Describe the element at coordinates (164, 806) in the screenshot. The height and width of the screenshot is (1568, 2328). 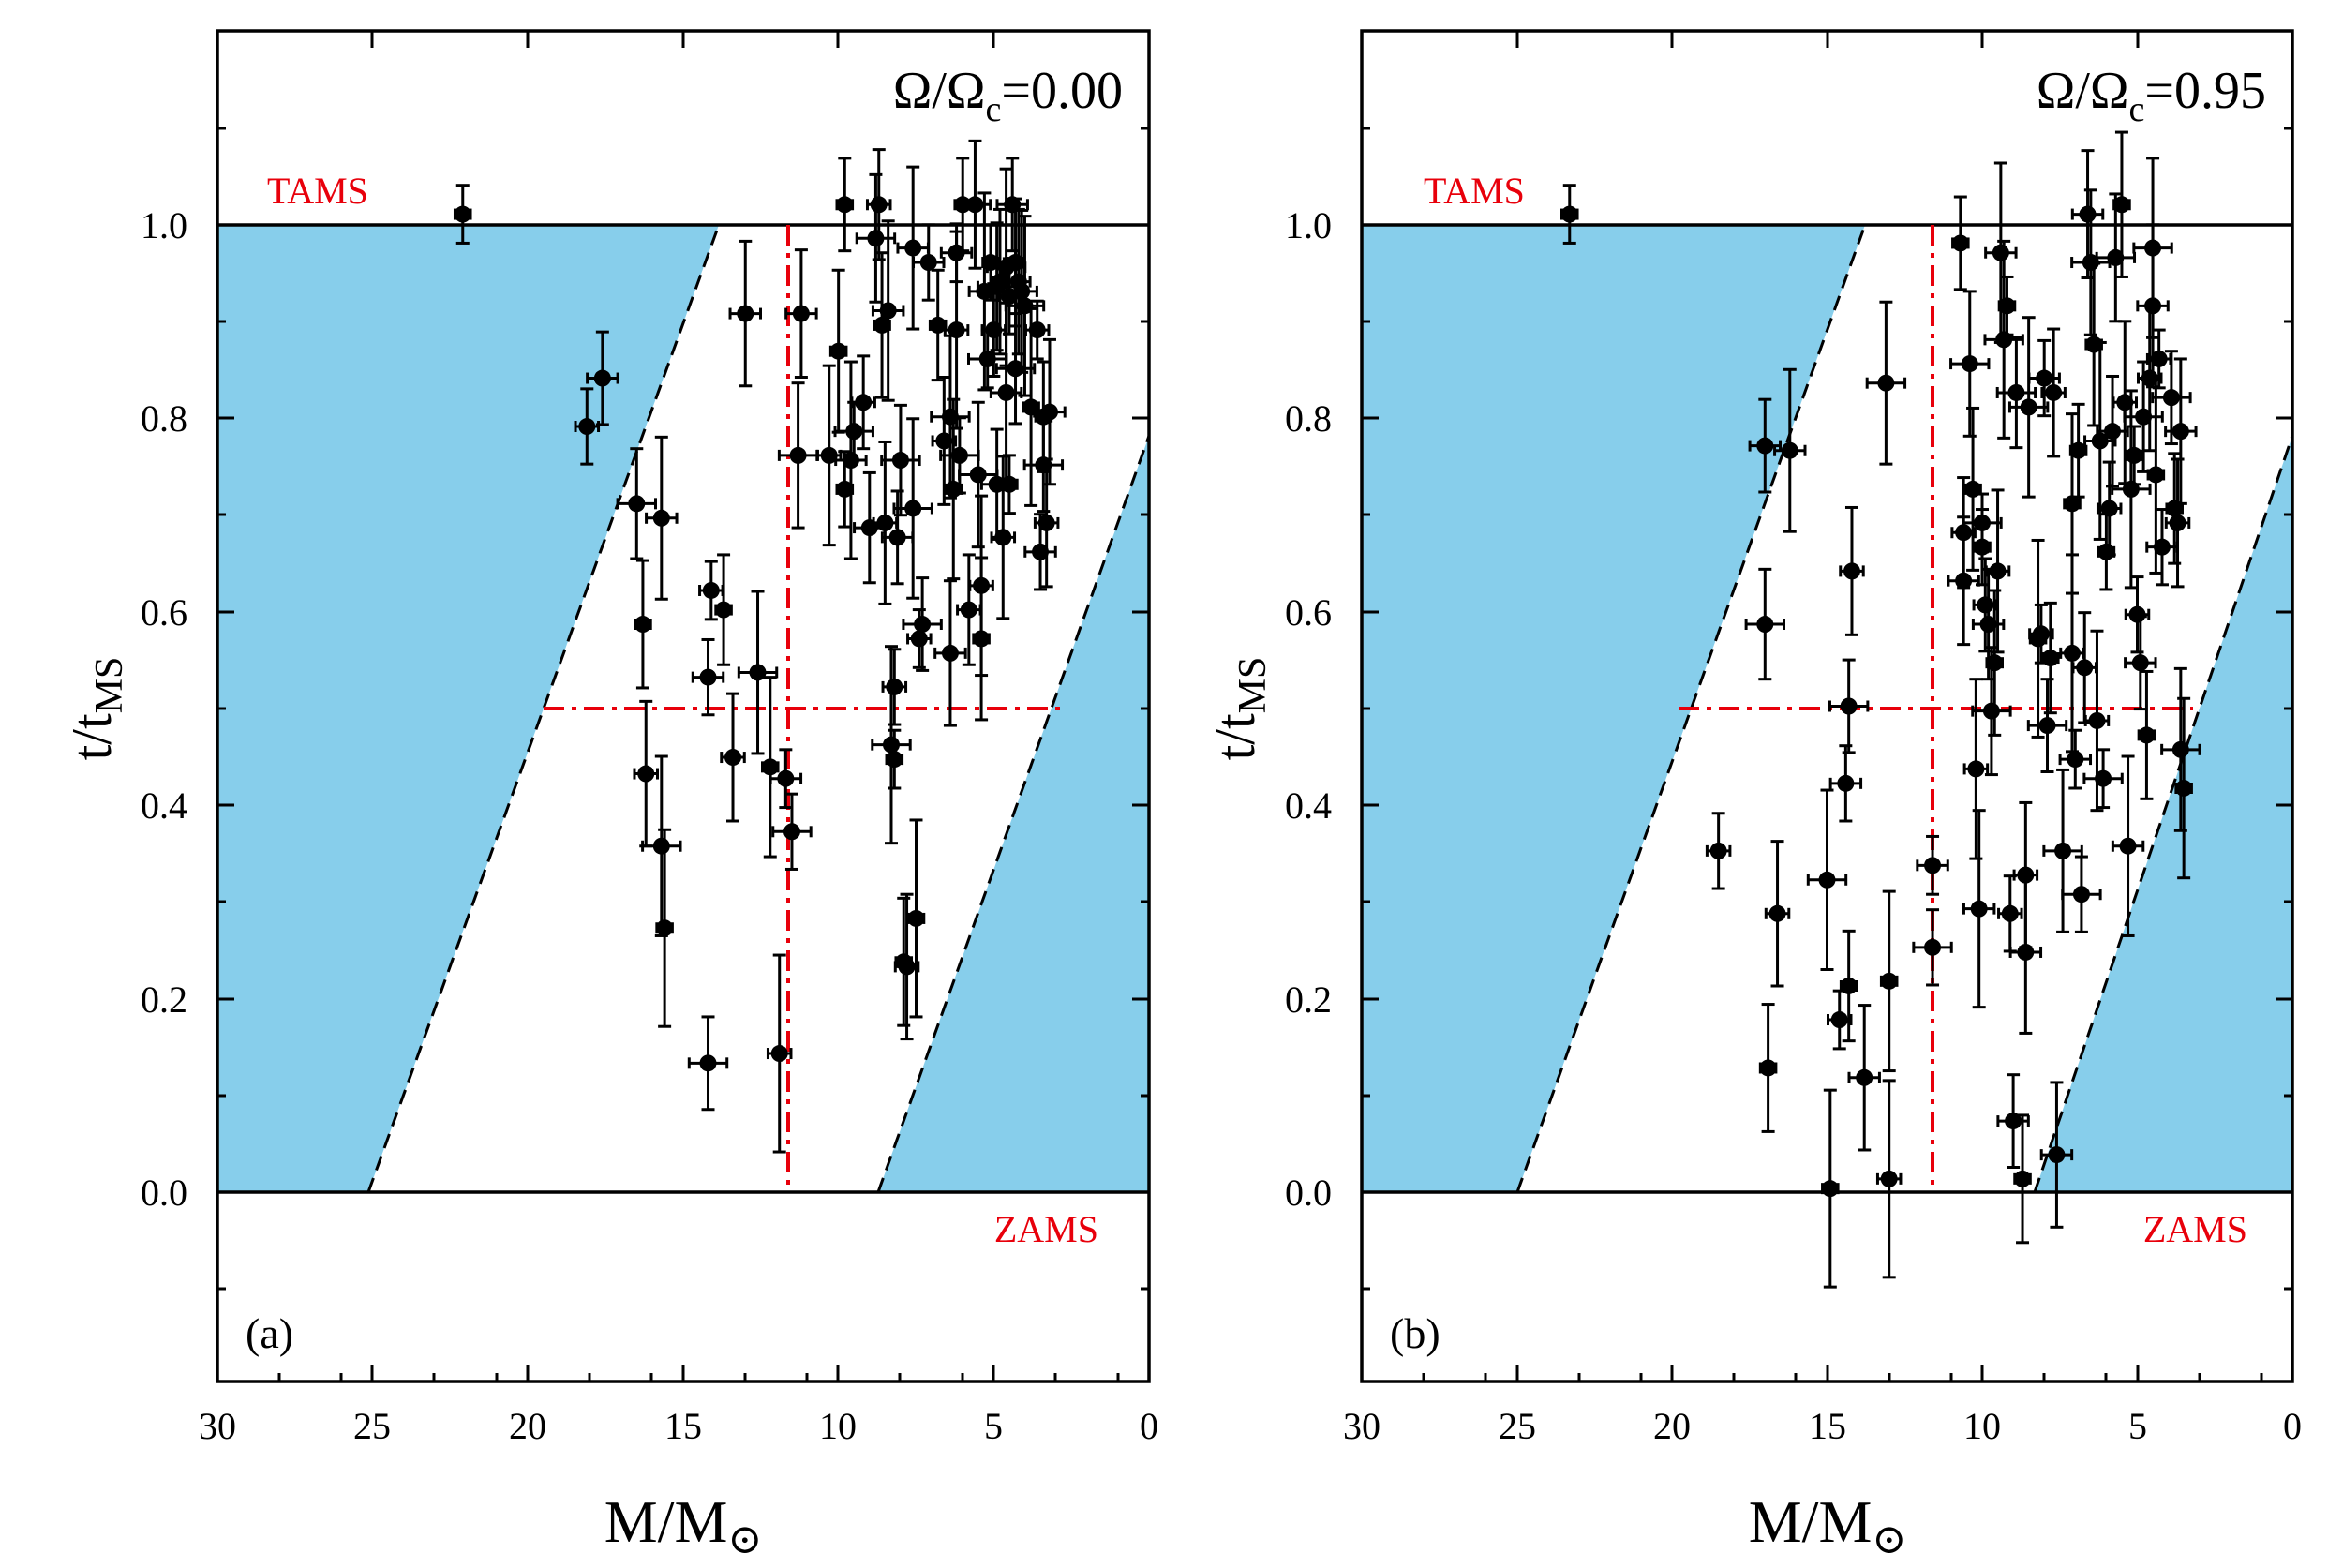
I see `y-tick-label: 0.4` at that location.